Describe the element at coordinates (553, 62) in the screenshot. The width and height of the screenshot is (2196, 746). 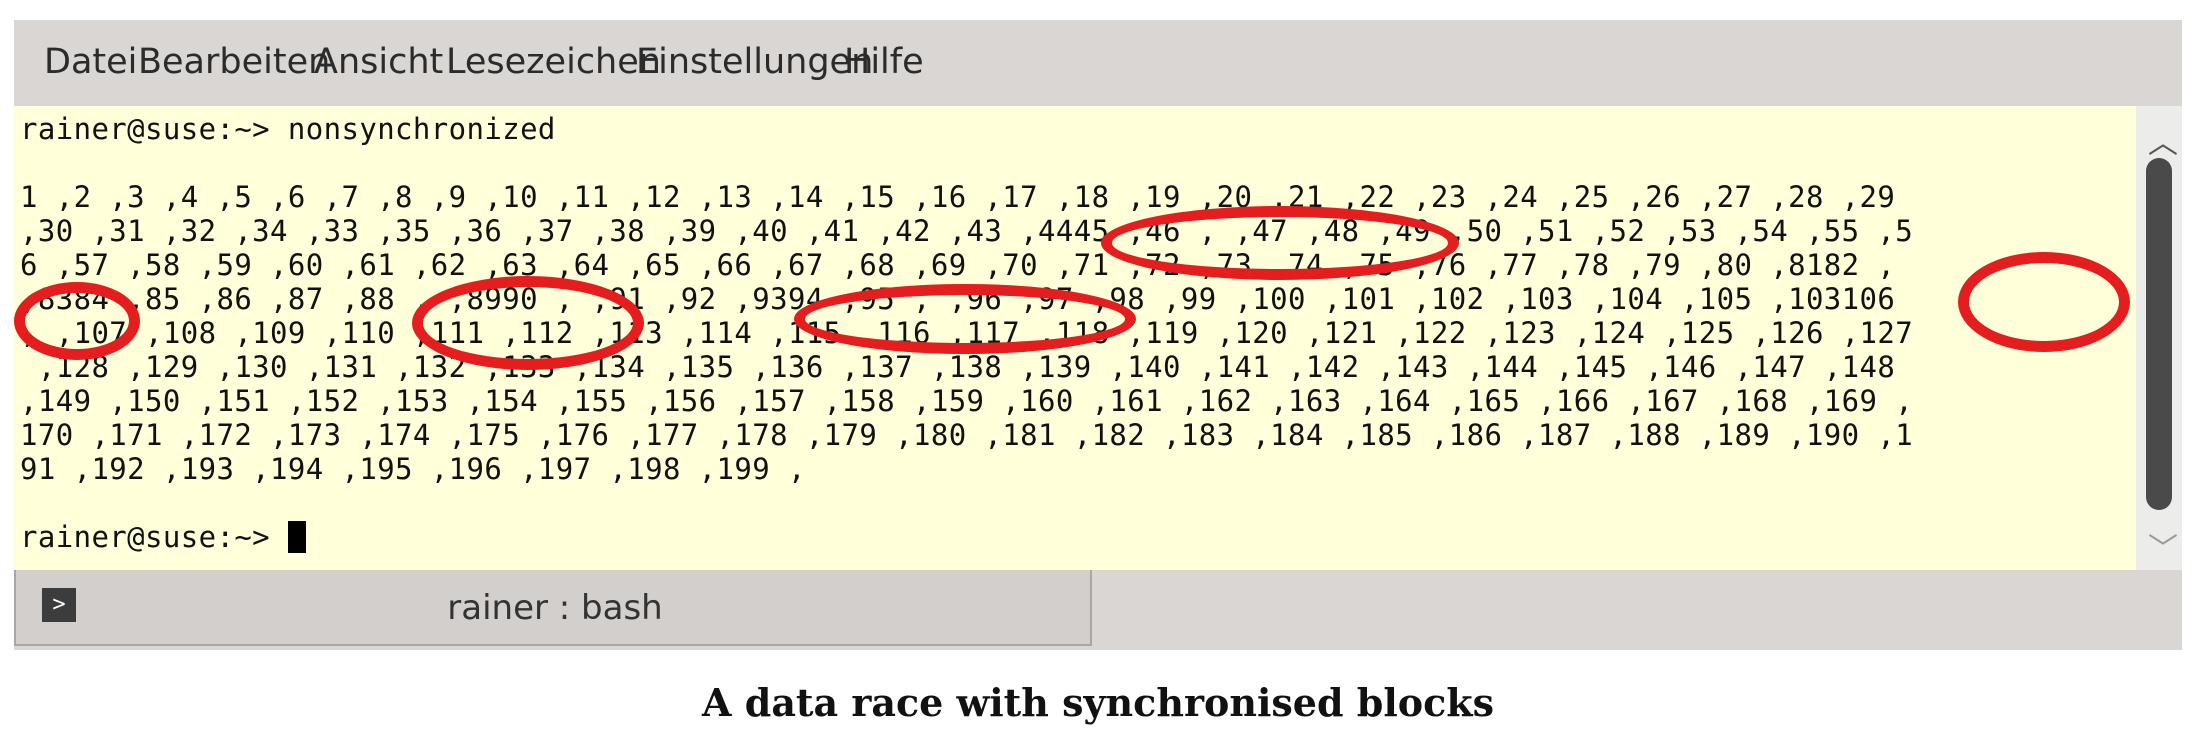
I see `menu-lesezeichen: Lesezeichen` at that location.